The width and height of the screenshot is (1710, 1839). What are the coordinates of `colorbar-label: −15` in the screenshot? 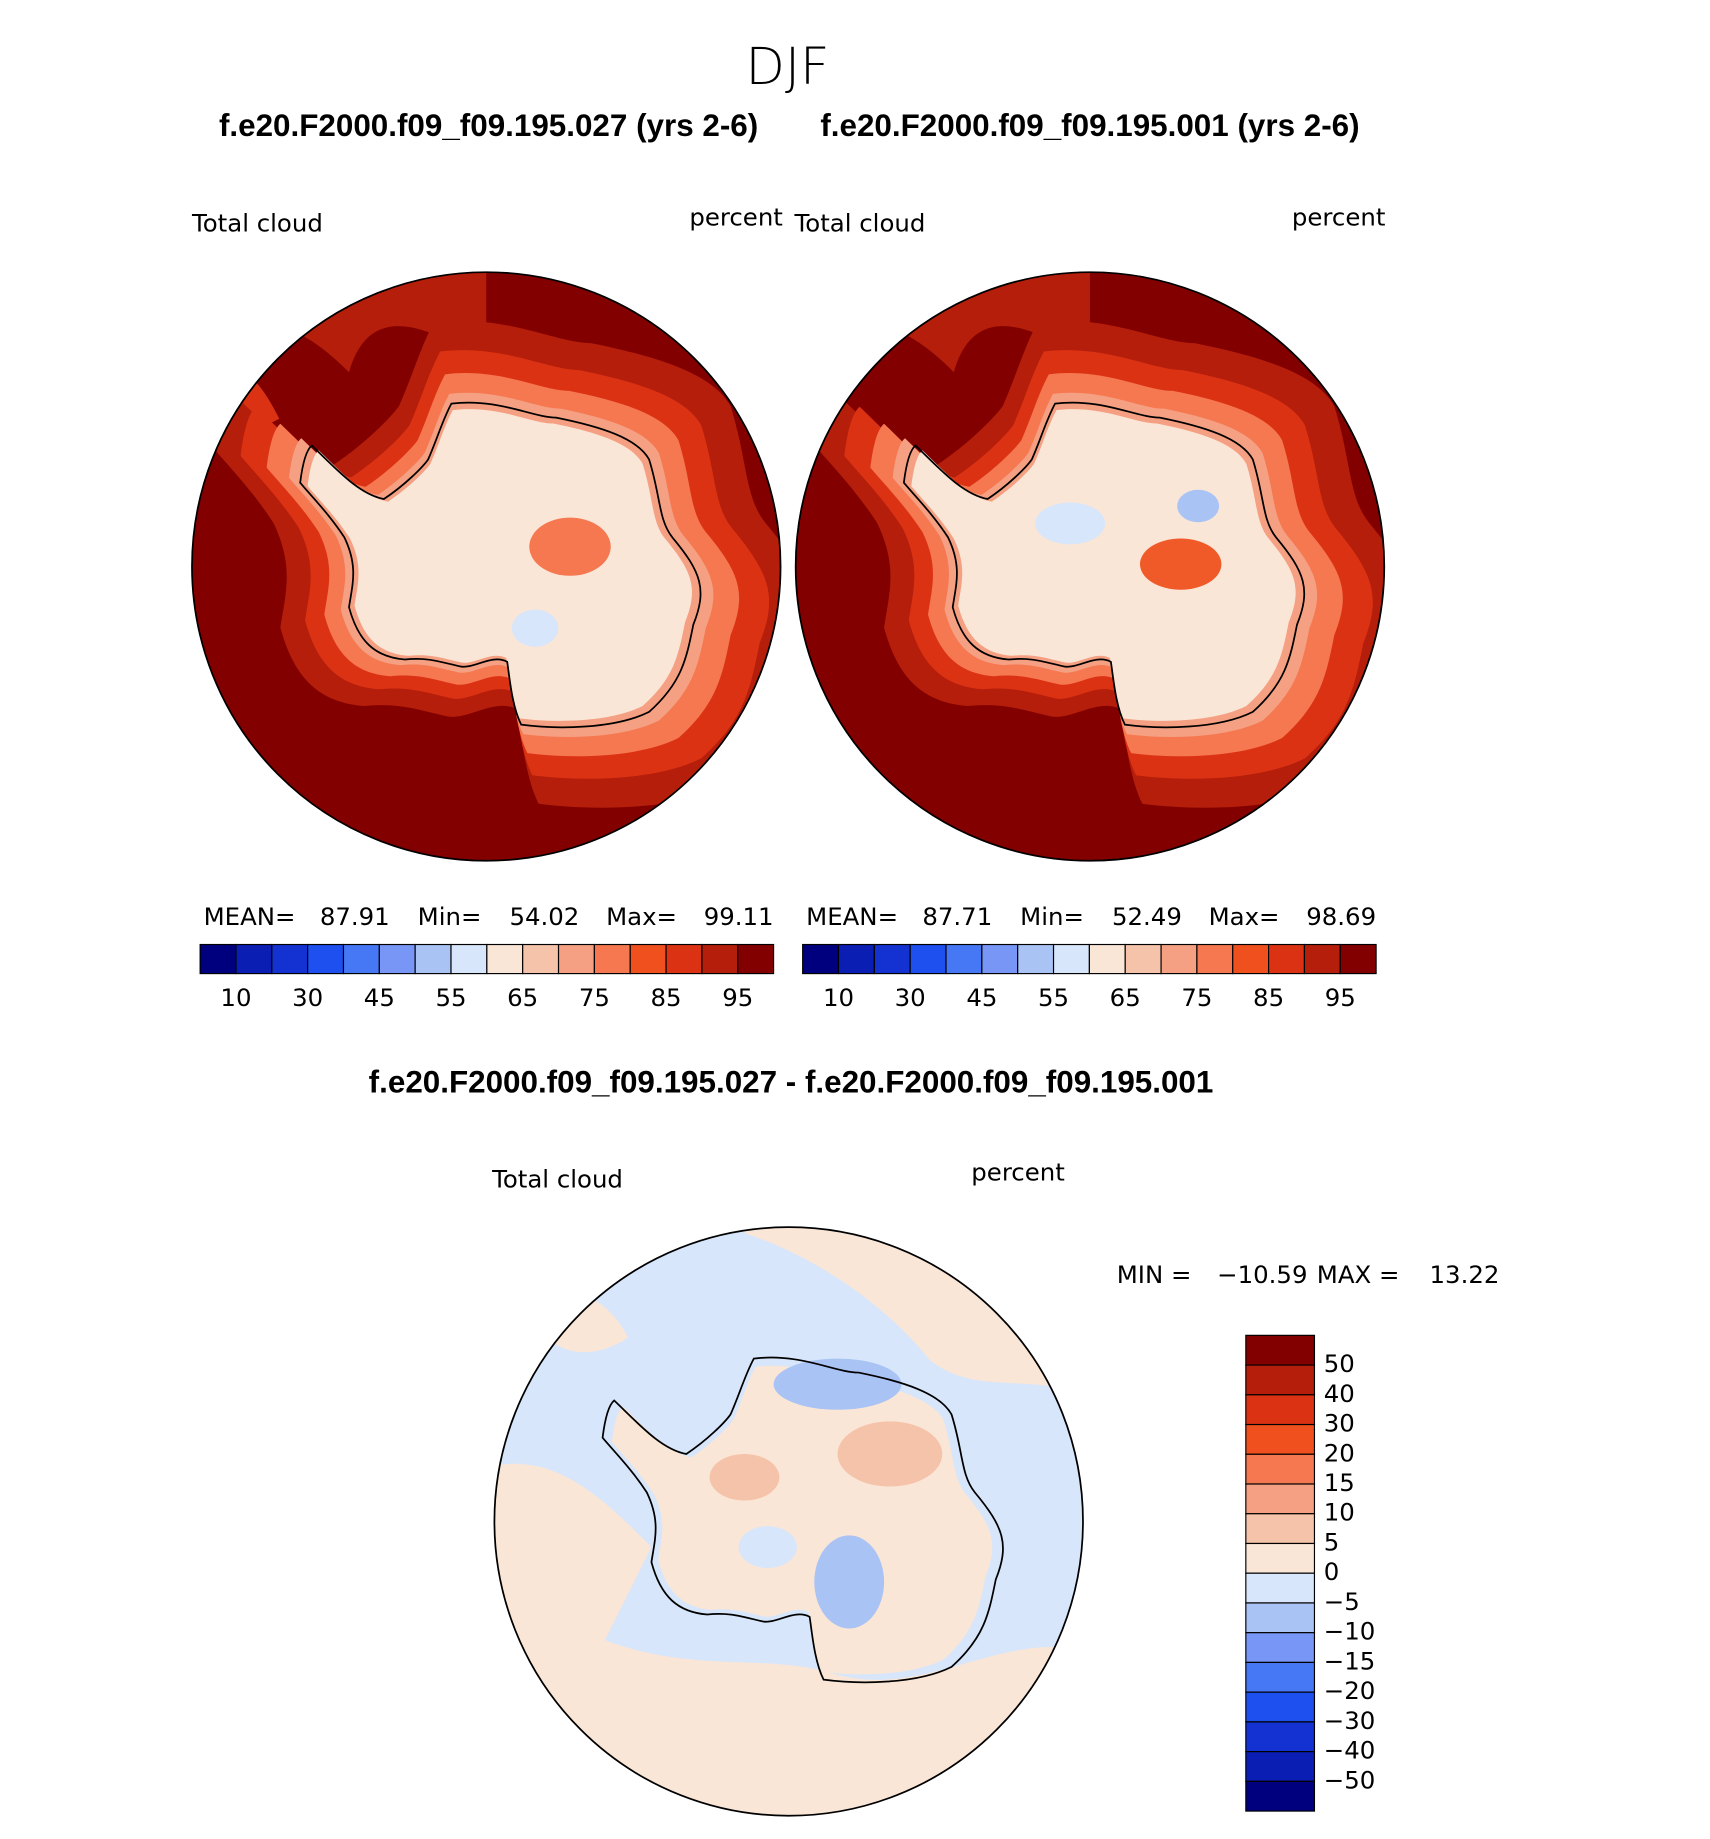 It's located at (1350, 1660).